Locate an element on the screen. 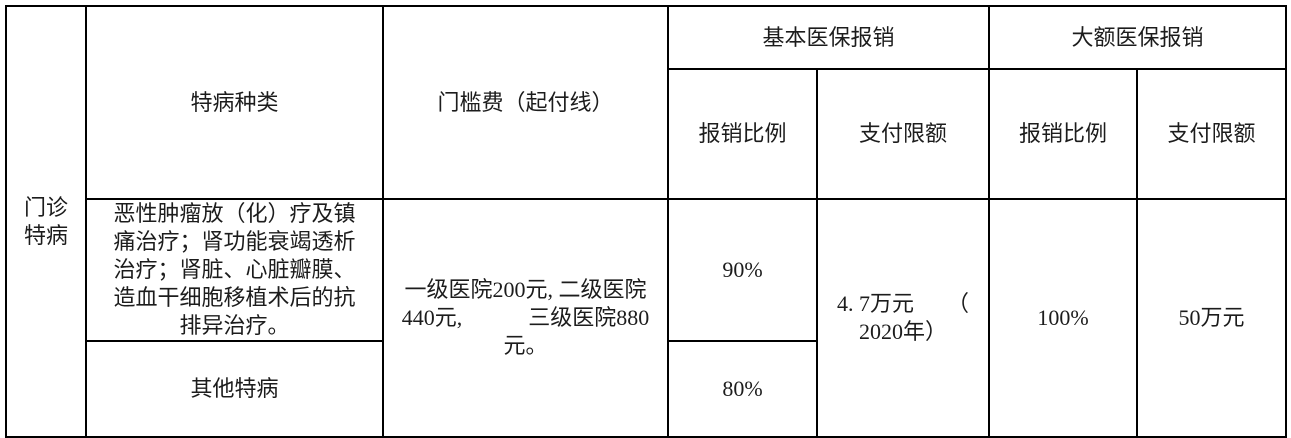  cell-other-special-diseases: 其他特病 is located at coordinates (234, 389).